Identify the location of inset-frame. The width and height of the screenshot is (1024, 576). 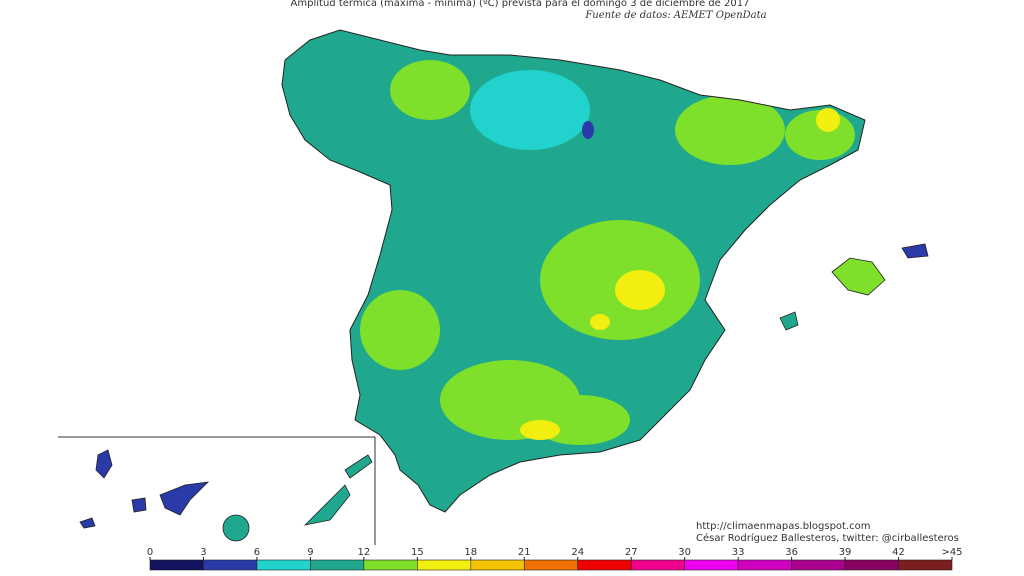
(217, 490).